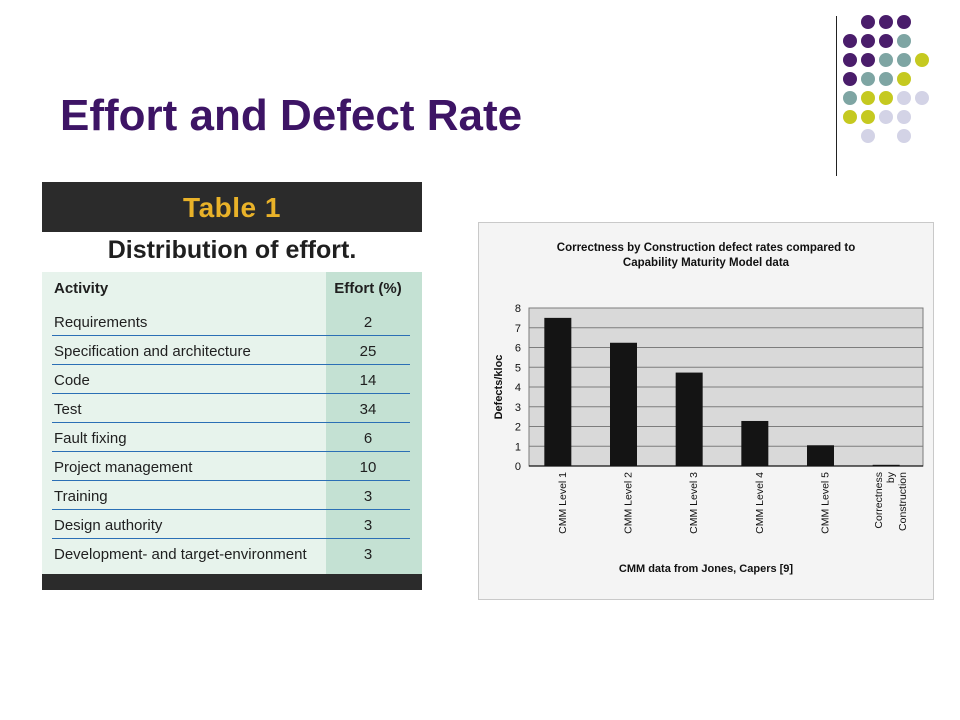 Image resolution: width=960 pixels, height=720 pixels. What do you see at coordinates (518, 428) in the screenshot?
I see `y-tick-label: 2` at bounding box center [518, 428].